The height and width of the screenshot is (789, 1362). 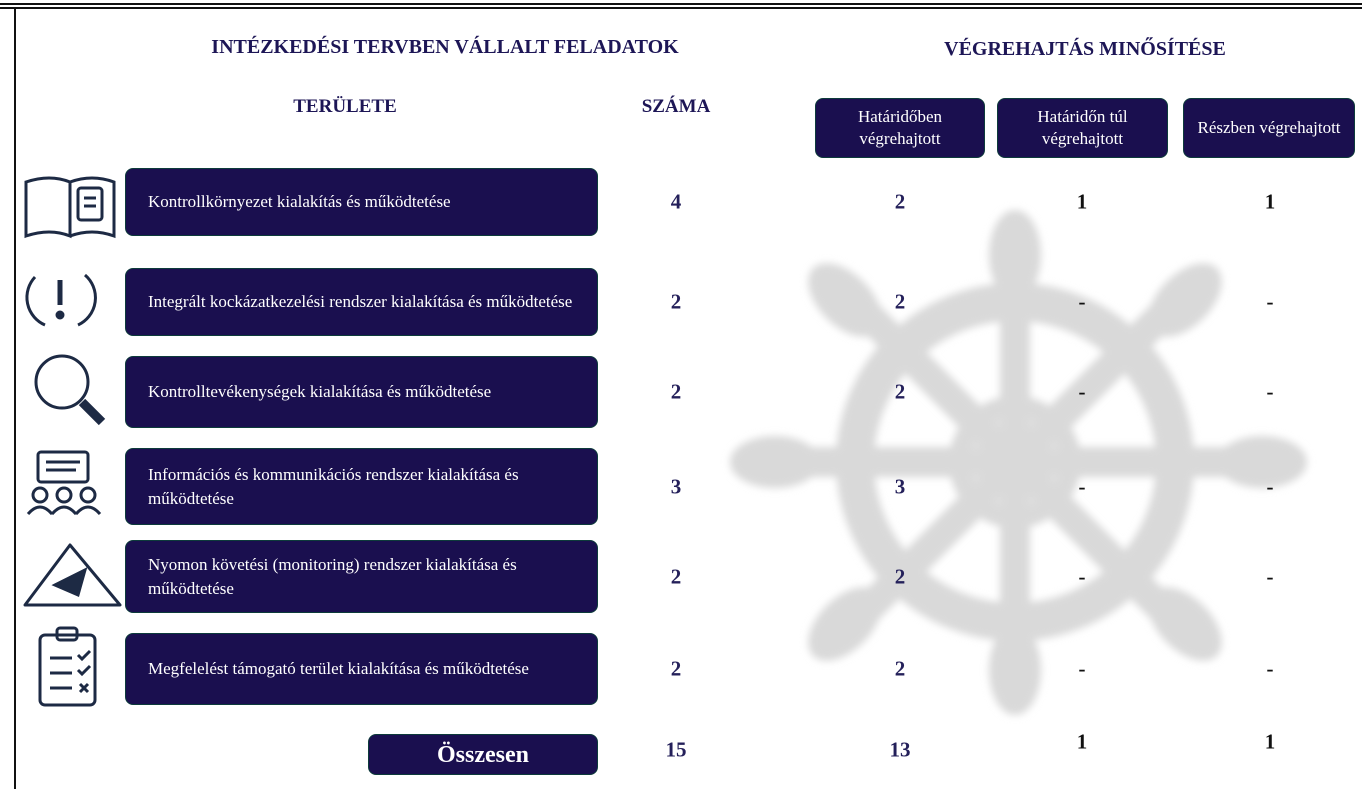 I want to click on status-header: Részben végrehajtott, so click(x=1269, y=128).